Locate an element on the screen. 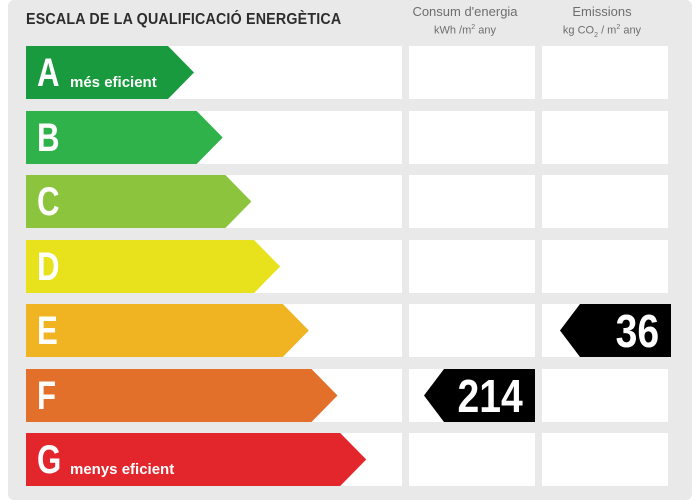 This screenshot has height=500, width=700. class-note-g: menys eficient is located at coordinates (122, 469).